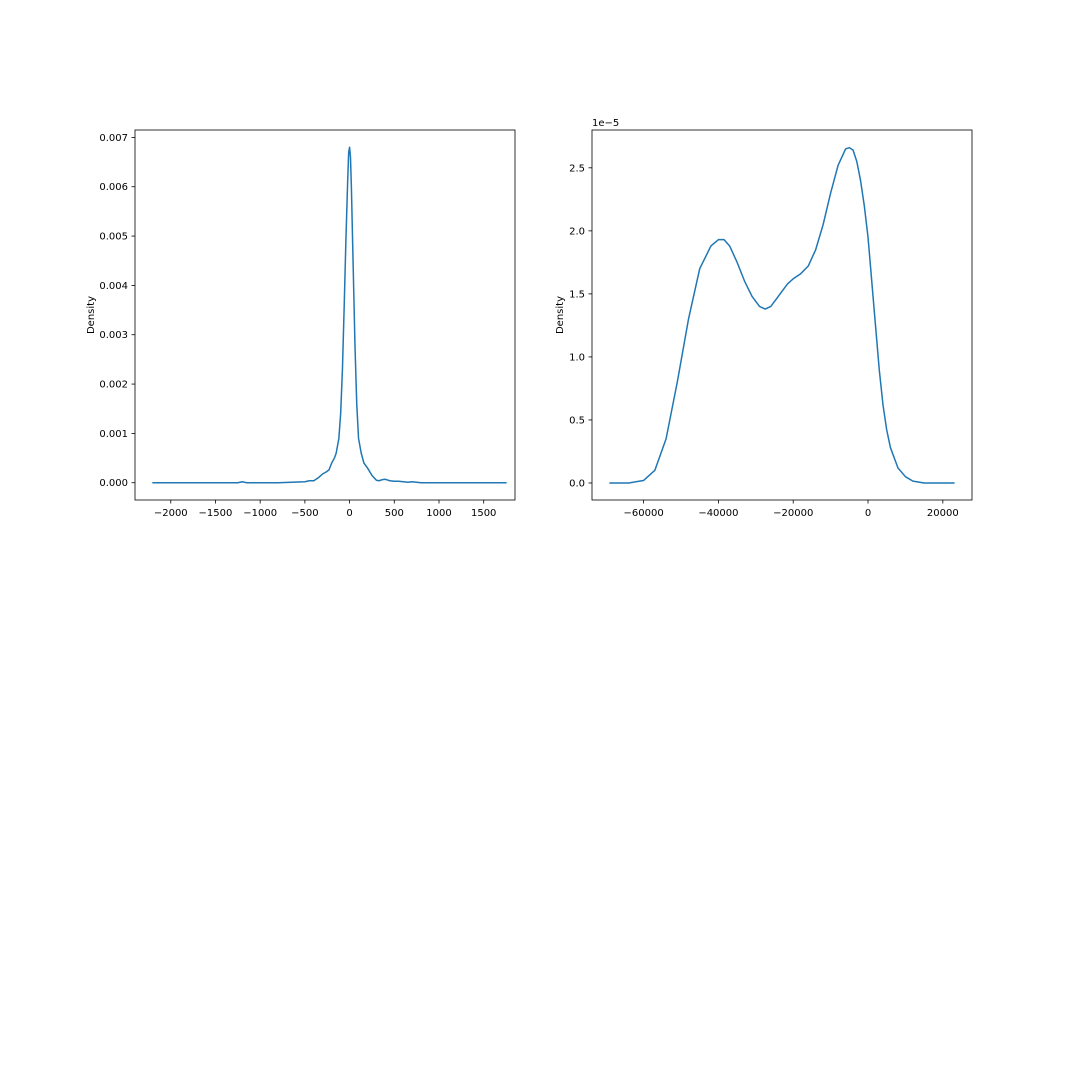 This screenshot has width=1080, height=1080. What do you see at coordinates (577, 357) in the screenshot?
I see `y-tick-label: 1.0` at bounding box center [577, 357].